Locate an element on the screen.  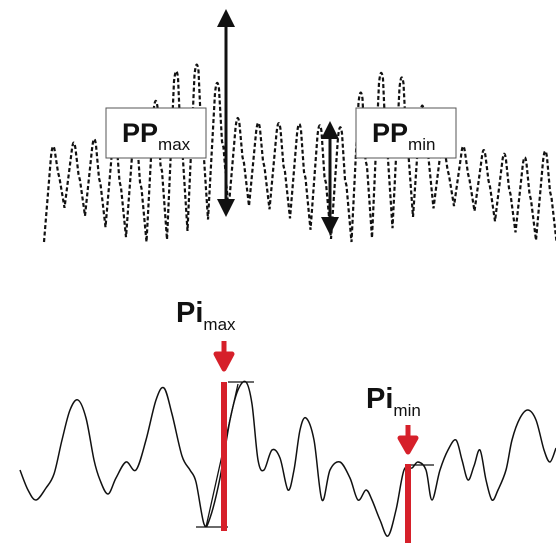
pp-max-label-box is located at coordinates (156, 133).